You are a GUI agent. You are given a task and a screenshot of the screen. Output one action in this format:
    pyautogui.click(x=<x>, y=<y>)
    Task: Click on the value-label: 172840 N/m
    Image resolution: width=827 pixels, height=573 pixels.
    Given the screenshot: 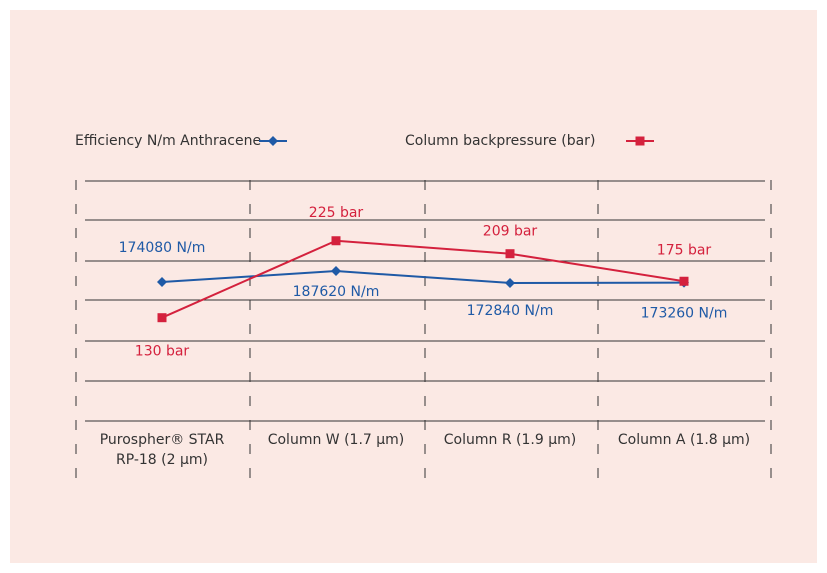 What is the action you would take?
    pyautogui.click(x=510, y=311)
    